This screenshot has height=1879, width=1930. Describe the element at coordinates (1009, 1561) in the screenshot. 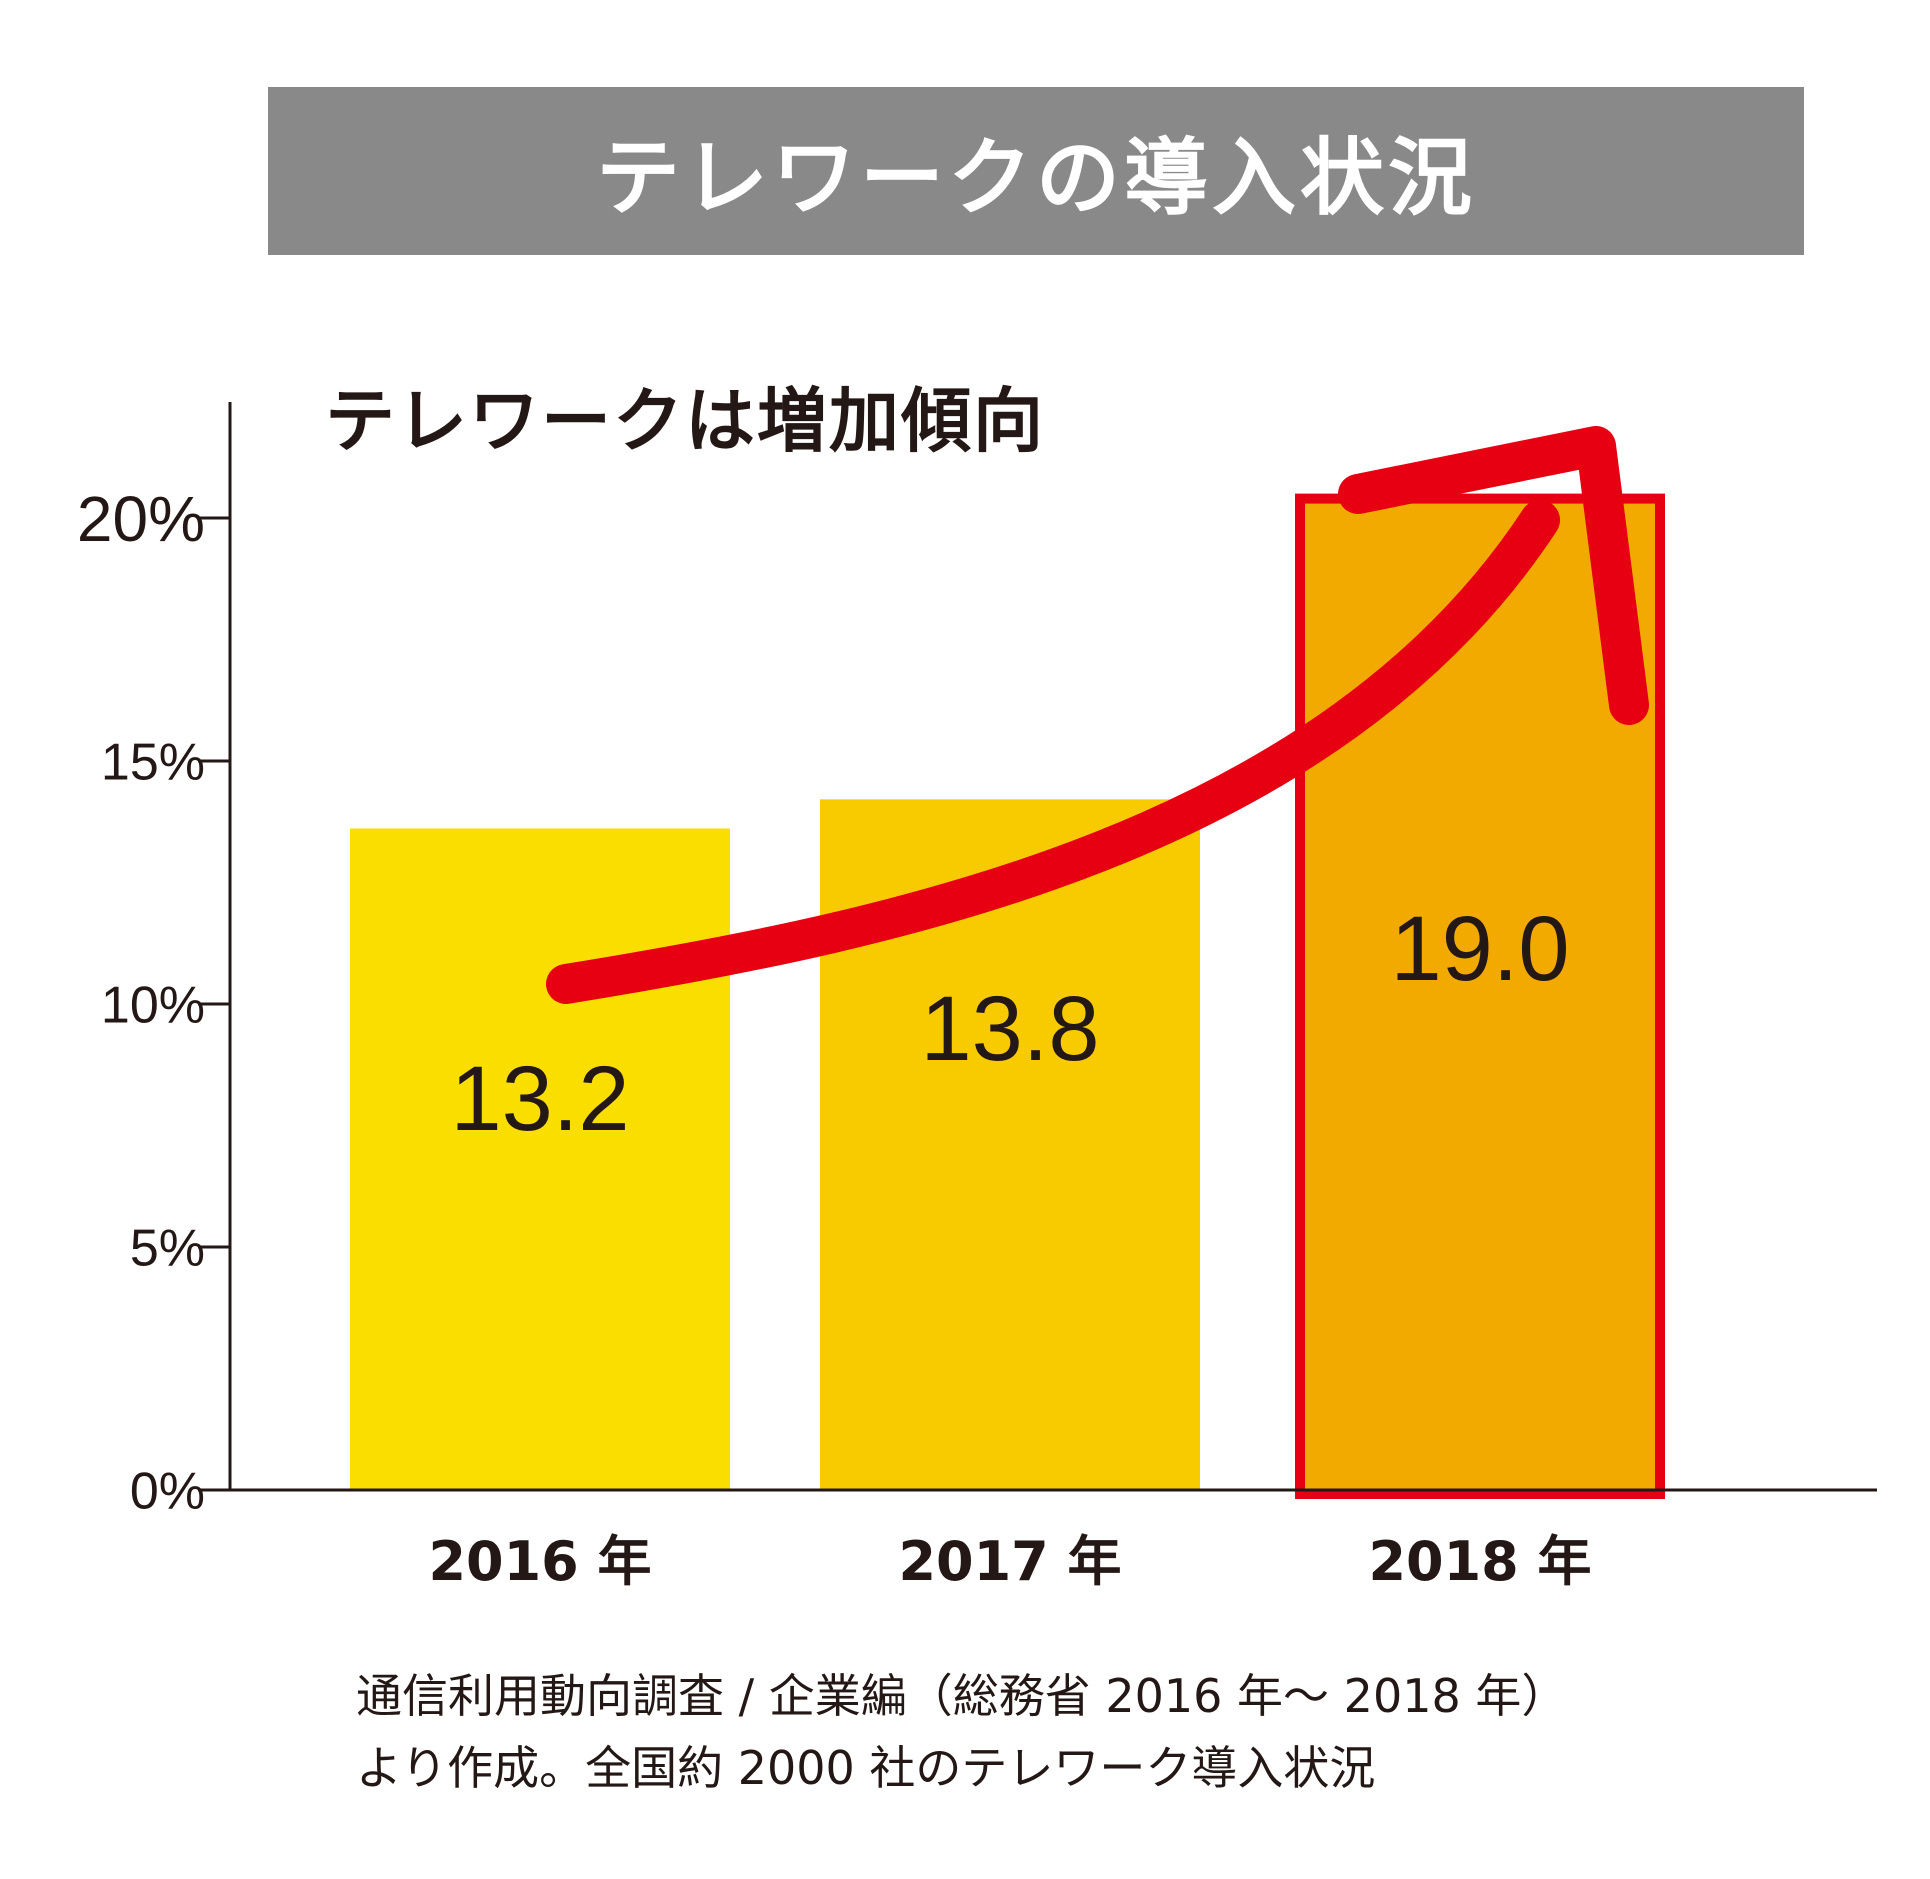

I see `x-tick-label: 2017 年` at that location.